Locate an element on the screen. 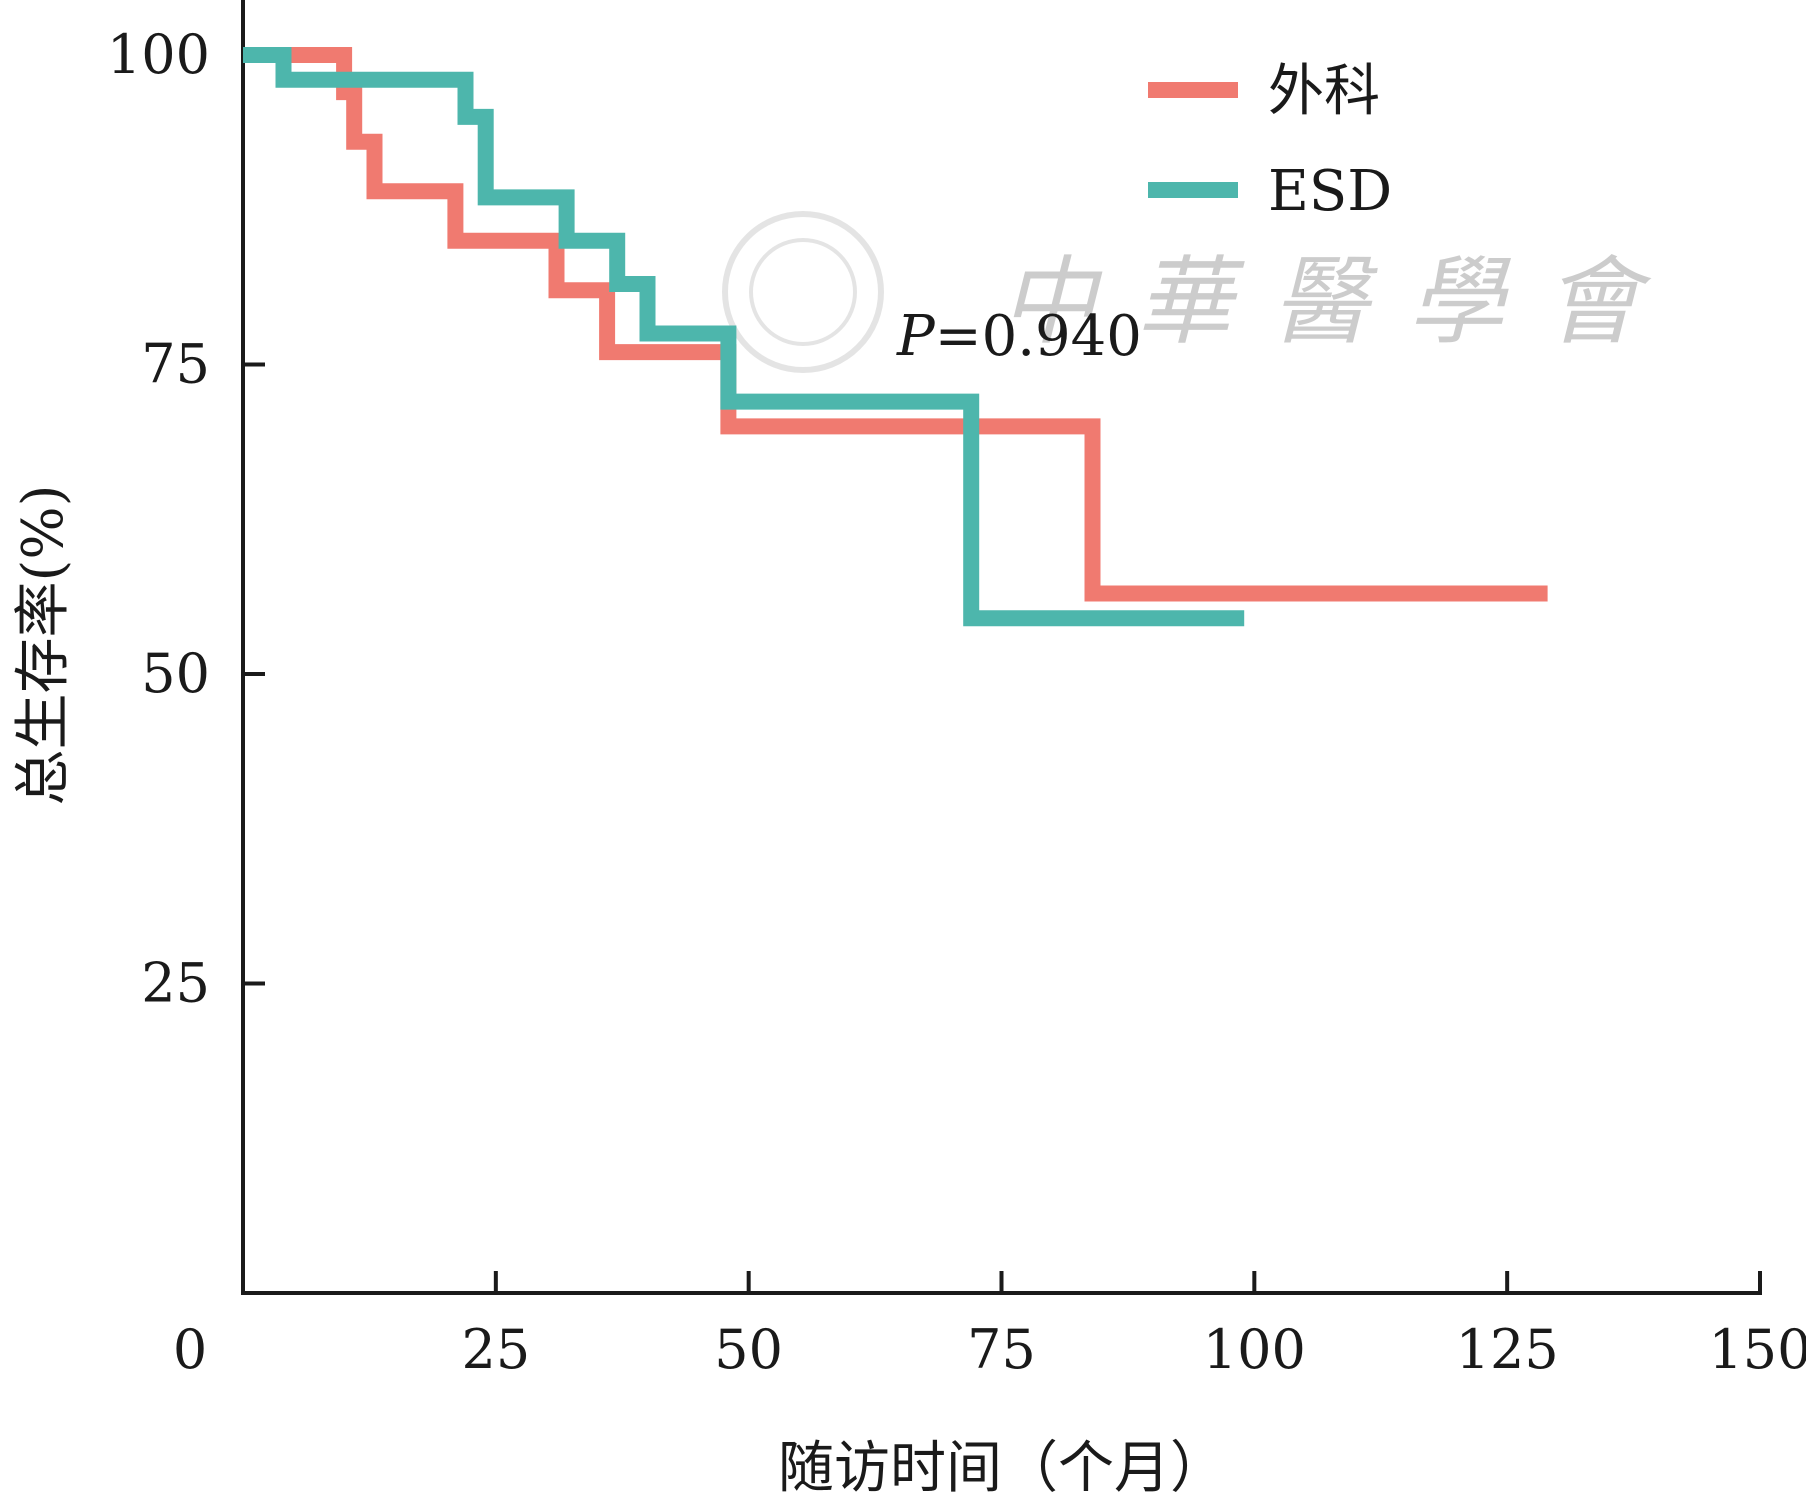 This screenshot has width=1806, height=1495. x-tick-label: 125 is located at coordinates (1507, 1349).